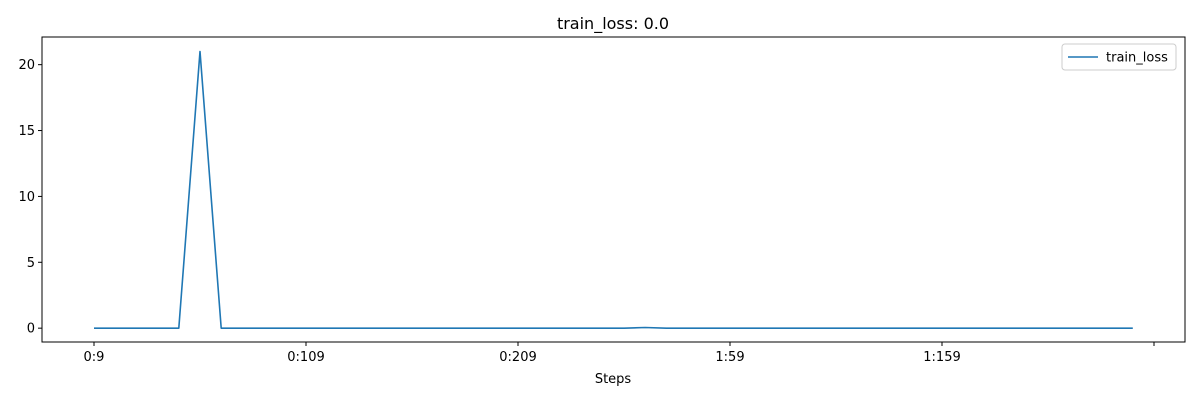  Describe the element at coordinates (94, 357) in the screenshot. I see `x-tick-label-0: 0:9` at that location.